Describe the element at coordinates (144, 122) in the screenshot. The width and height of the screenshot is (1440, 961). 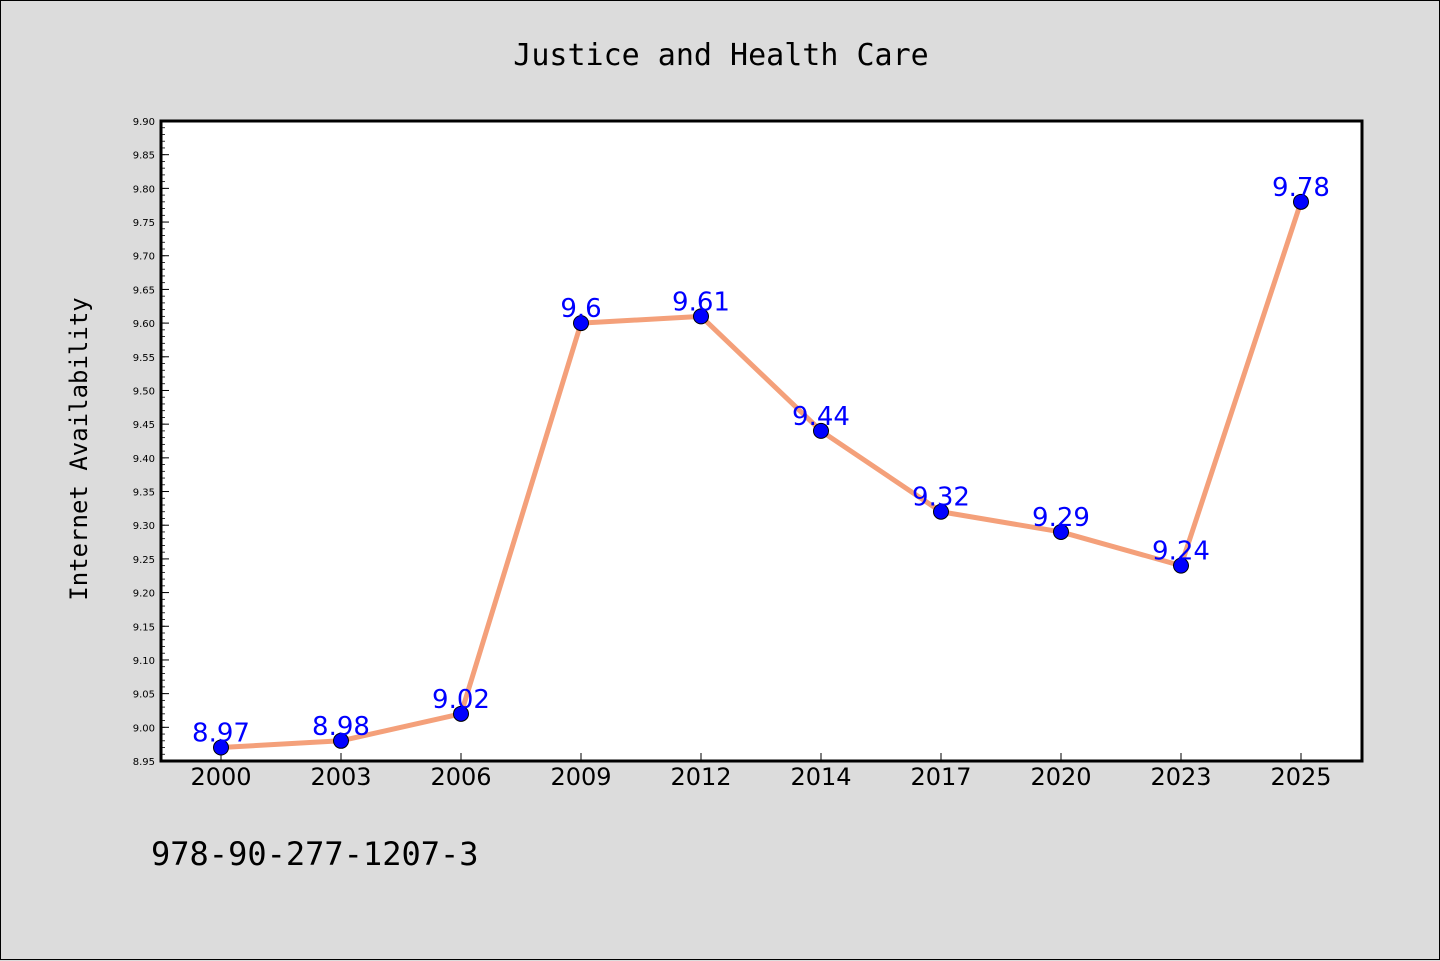
I see `y-tick-label: 9.90` at that location.